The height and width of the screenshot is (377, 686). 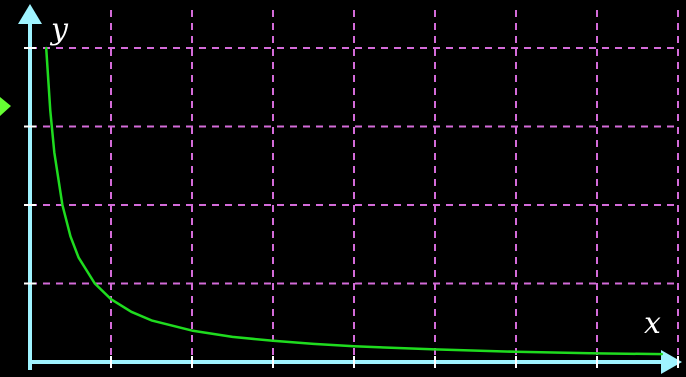 I want to click on x-axis-arrow-icon, so click(x=671, y=362).